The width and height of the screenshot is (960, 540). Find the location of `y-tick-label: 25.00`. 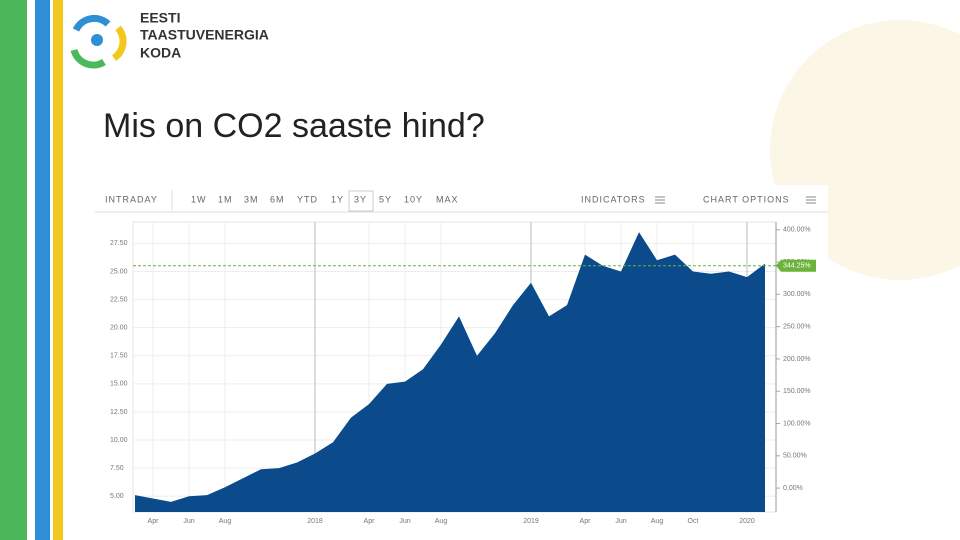

y-tick-label: 25.00 is located at coordinates (119, 271).